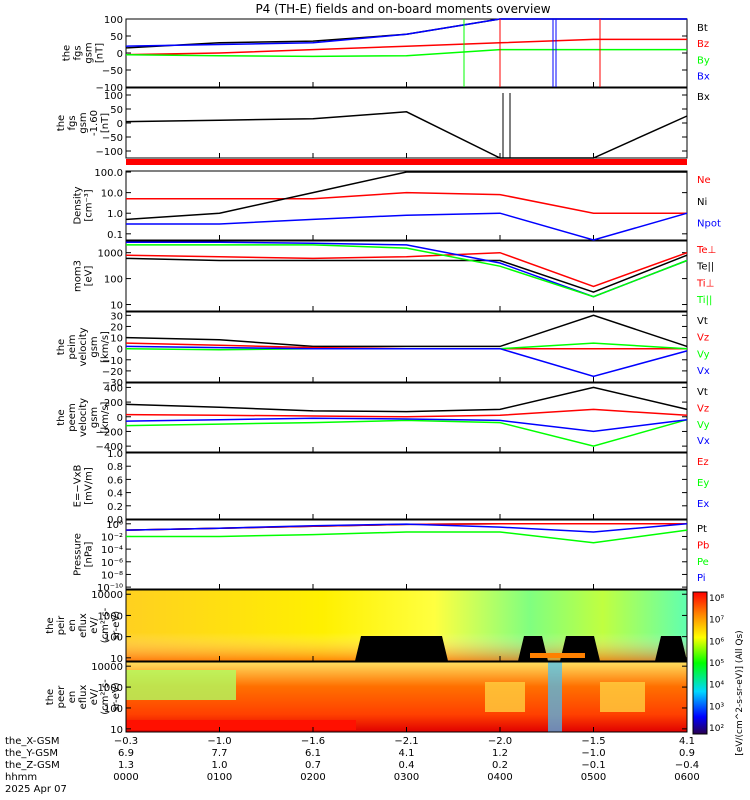  What do you see at coordinates (716, 599) in the screenshot?
I see `colorbar-tick-label: 10⁸` at bounding box center [716, 599].